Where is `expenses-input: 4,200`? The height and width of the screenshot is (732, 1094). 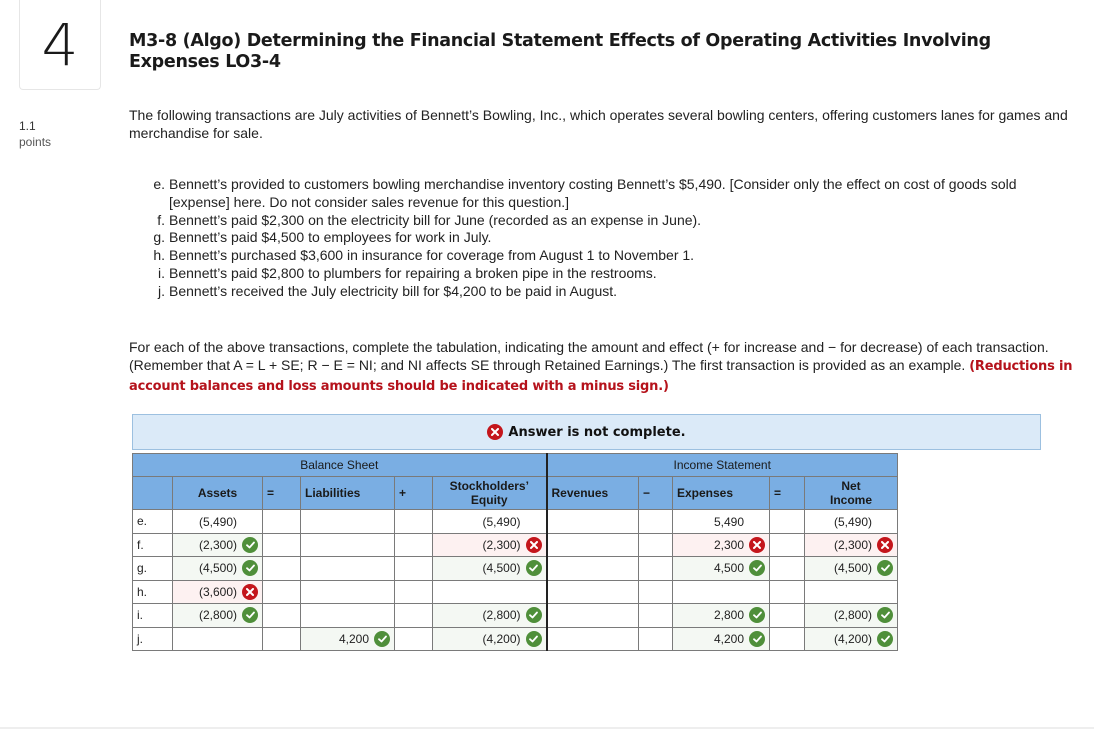 expenses-input: 4,200 is located at coordinates (721, 638).